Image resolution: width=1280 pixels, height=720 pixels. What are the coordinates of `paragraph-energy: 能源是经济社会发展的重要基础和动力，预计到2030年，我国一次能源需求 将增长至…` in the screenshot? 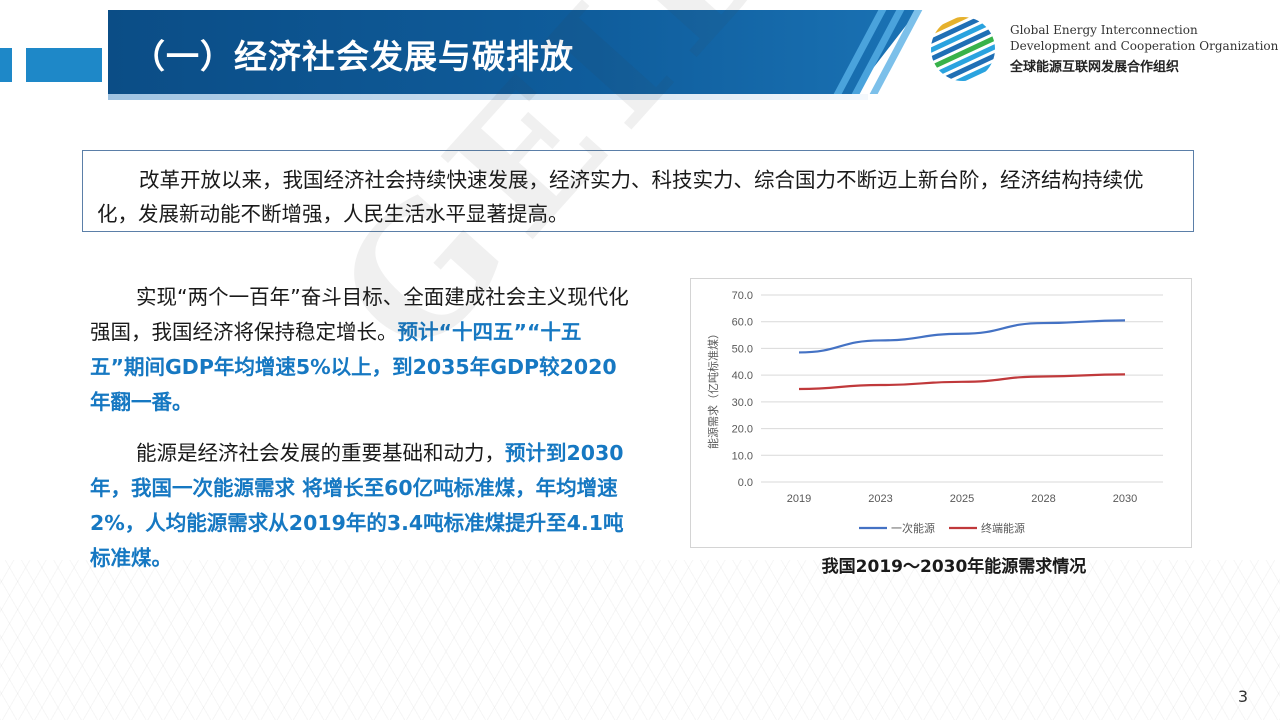 It's located at (360, 506).